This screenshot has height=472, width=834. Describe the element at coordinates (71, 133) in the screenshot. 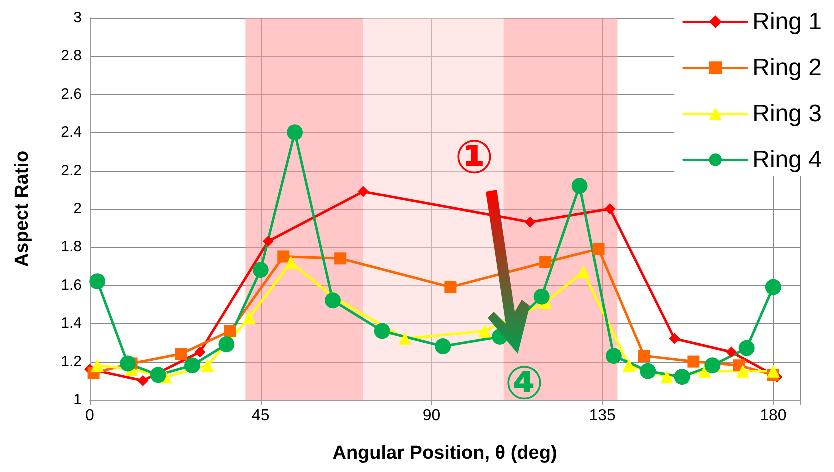

I see `y-tick-label: 2.4` at that location.